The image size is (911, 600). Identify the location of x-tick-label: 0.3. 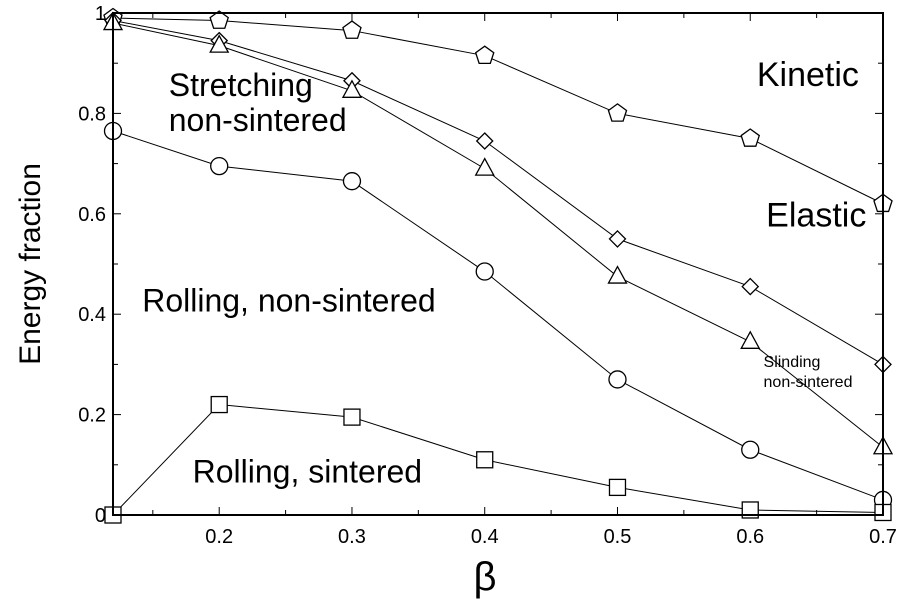
(352, 537).